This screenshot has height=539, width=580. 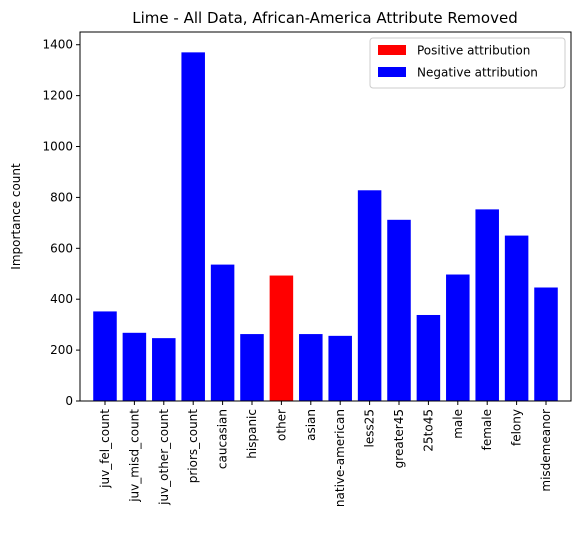 I want to click on y-tick-label: 1200, so click(x=57, y=96).